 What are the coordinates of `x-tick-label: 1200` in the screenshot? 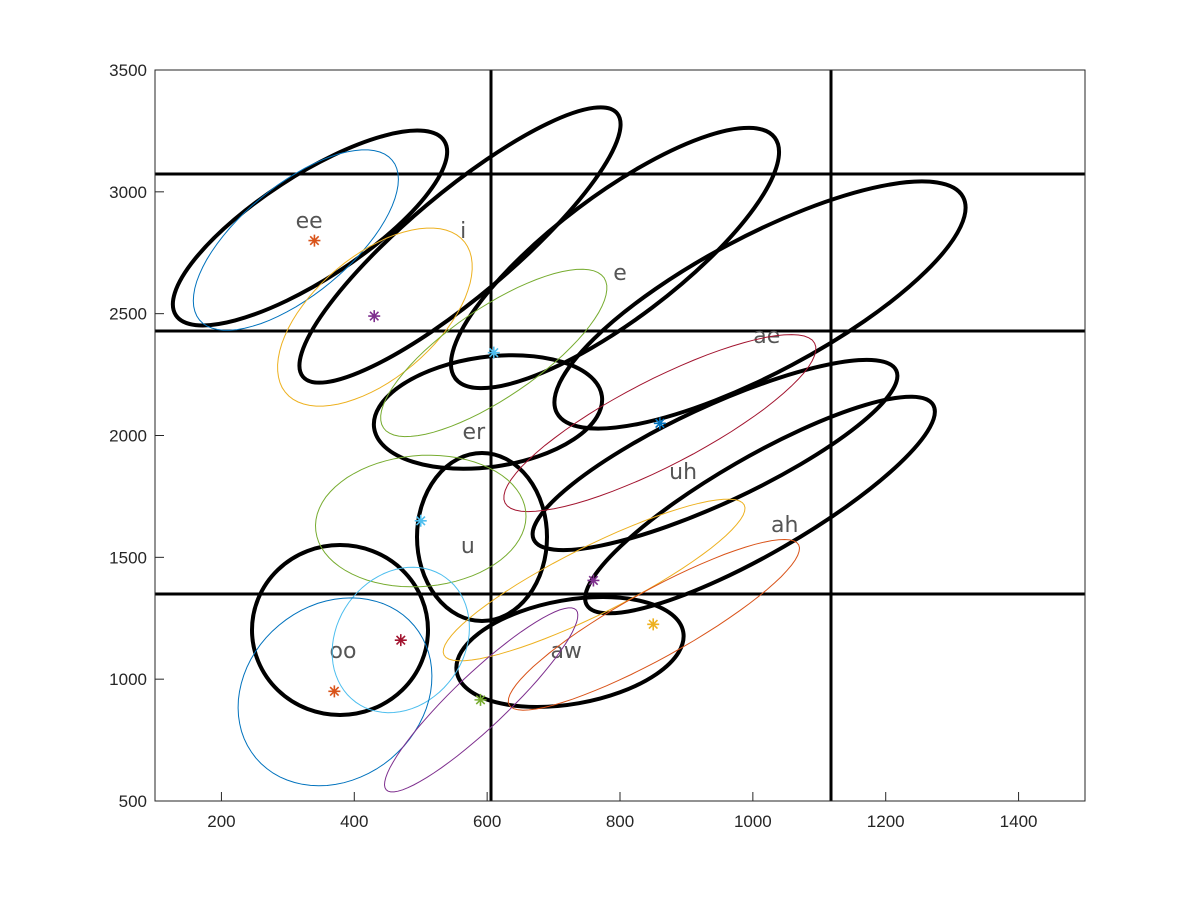 It's located at (886, 821).